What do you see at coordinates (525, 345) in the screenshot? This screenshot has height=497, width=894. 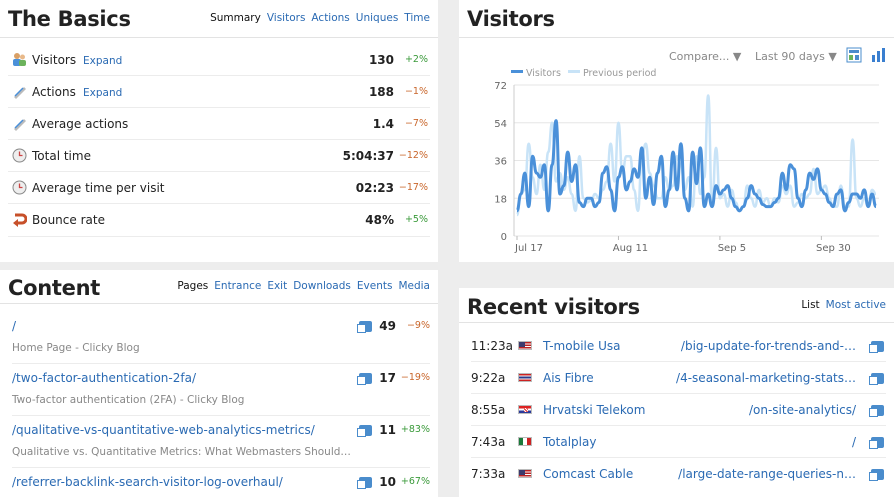 I see `flag-us-icon` at bounding box center [525, 345].